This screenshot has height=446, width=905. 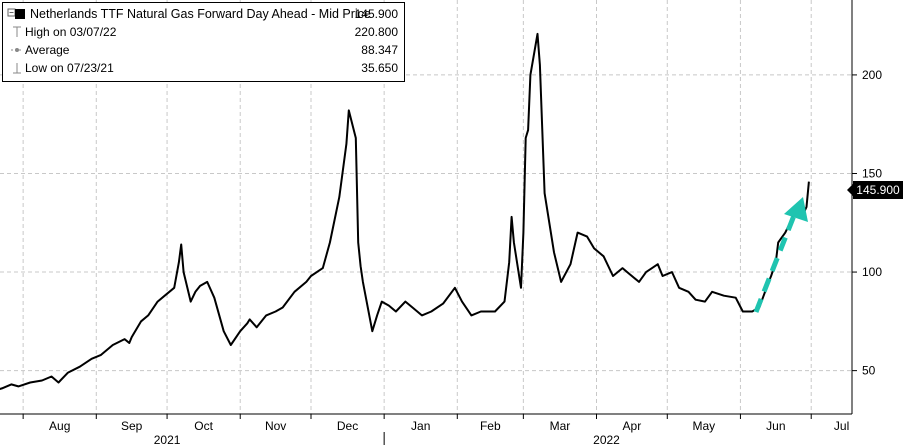 What do you see at coordinates (275, 426) in the screenshot?
I see `x-tick-label: Nov` at bounding box center [275, 426].